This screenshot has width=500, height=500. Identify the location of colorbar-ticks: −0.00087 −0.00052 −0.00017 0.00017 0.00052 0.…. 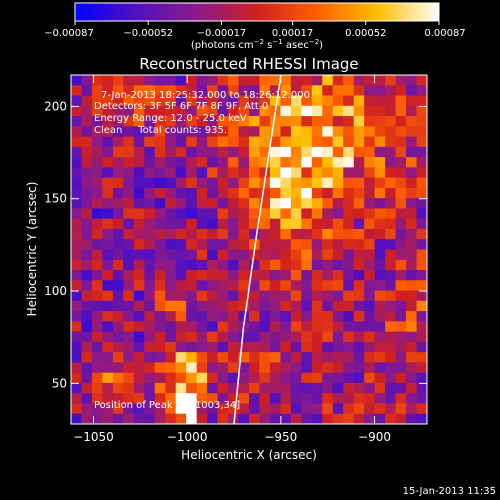
(255, 30).